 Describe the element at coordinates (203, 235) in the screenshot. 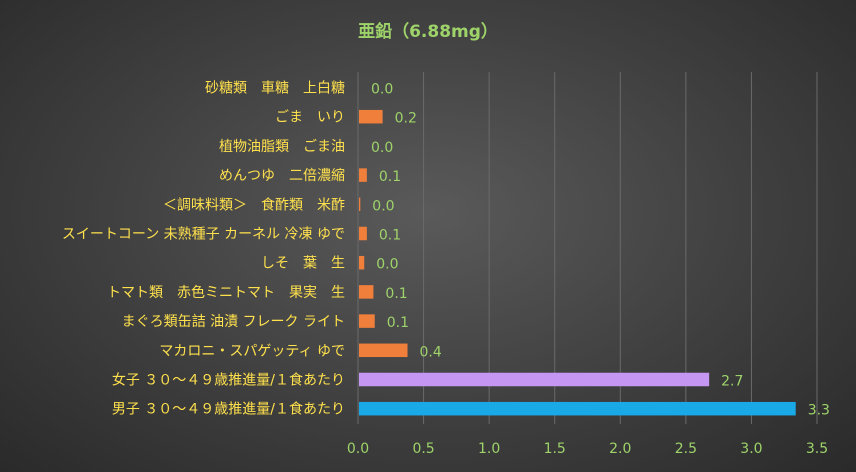

I see `category-label: スイートコーン 未熟種子 カーネル 冷凍 ゆで` at that location.